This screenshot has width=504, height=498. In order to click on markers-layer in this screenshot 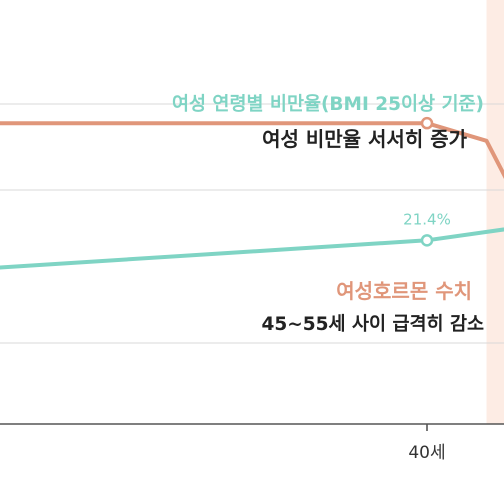, I will do `click(427, 181)`.